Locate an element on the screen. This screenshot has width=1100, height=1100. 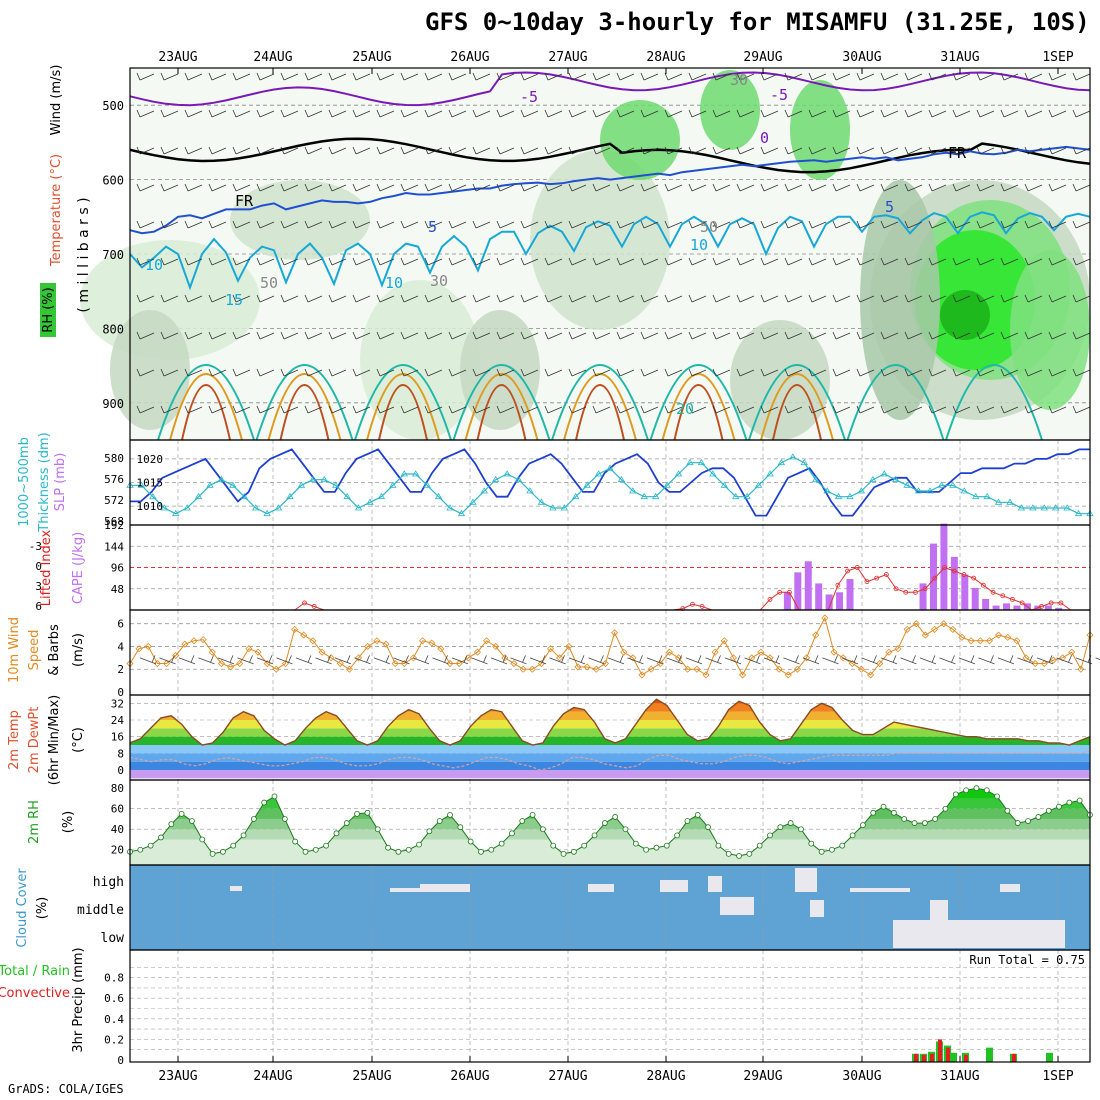
contour-label: 10 is located at coordinates (394, 283).